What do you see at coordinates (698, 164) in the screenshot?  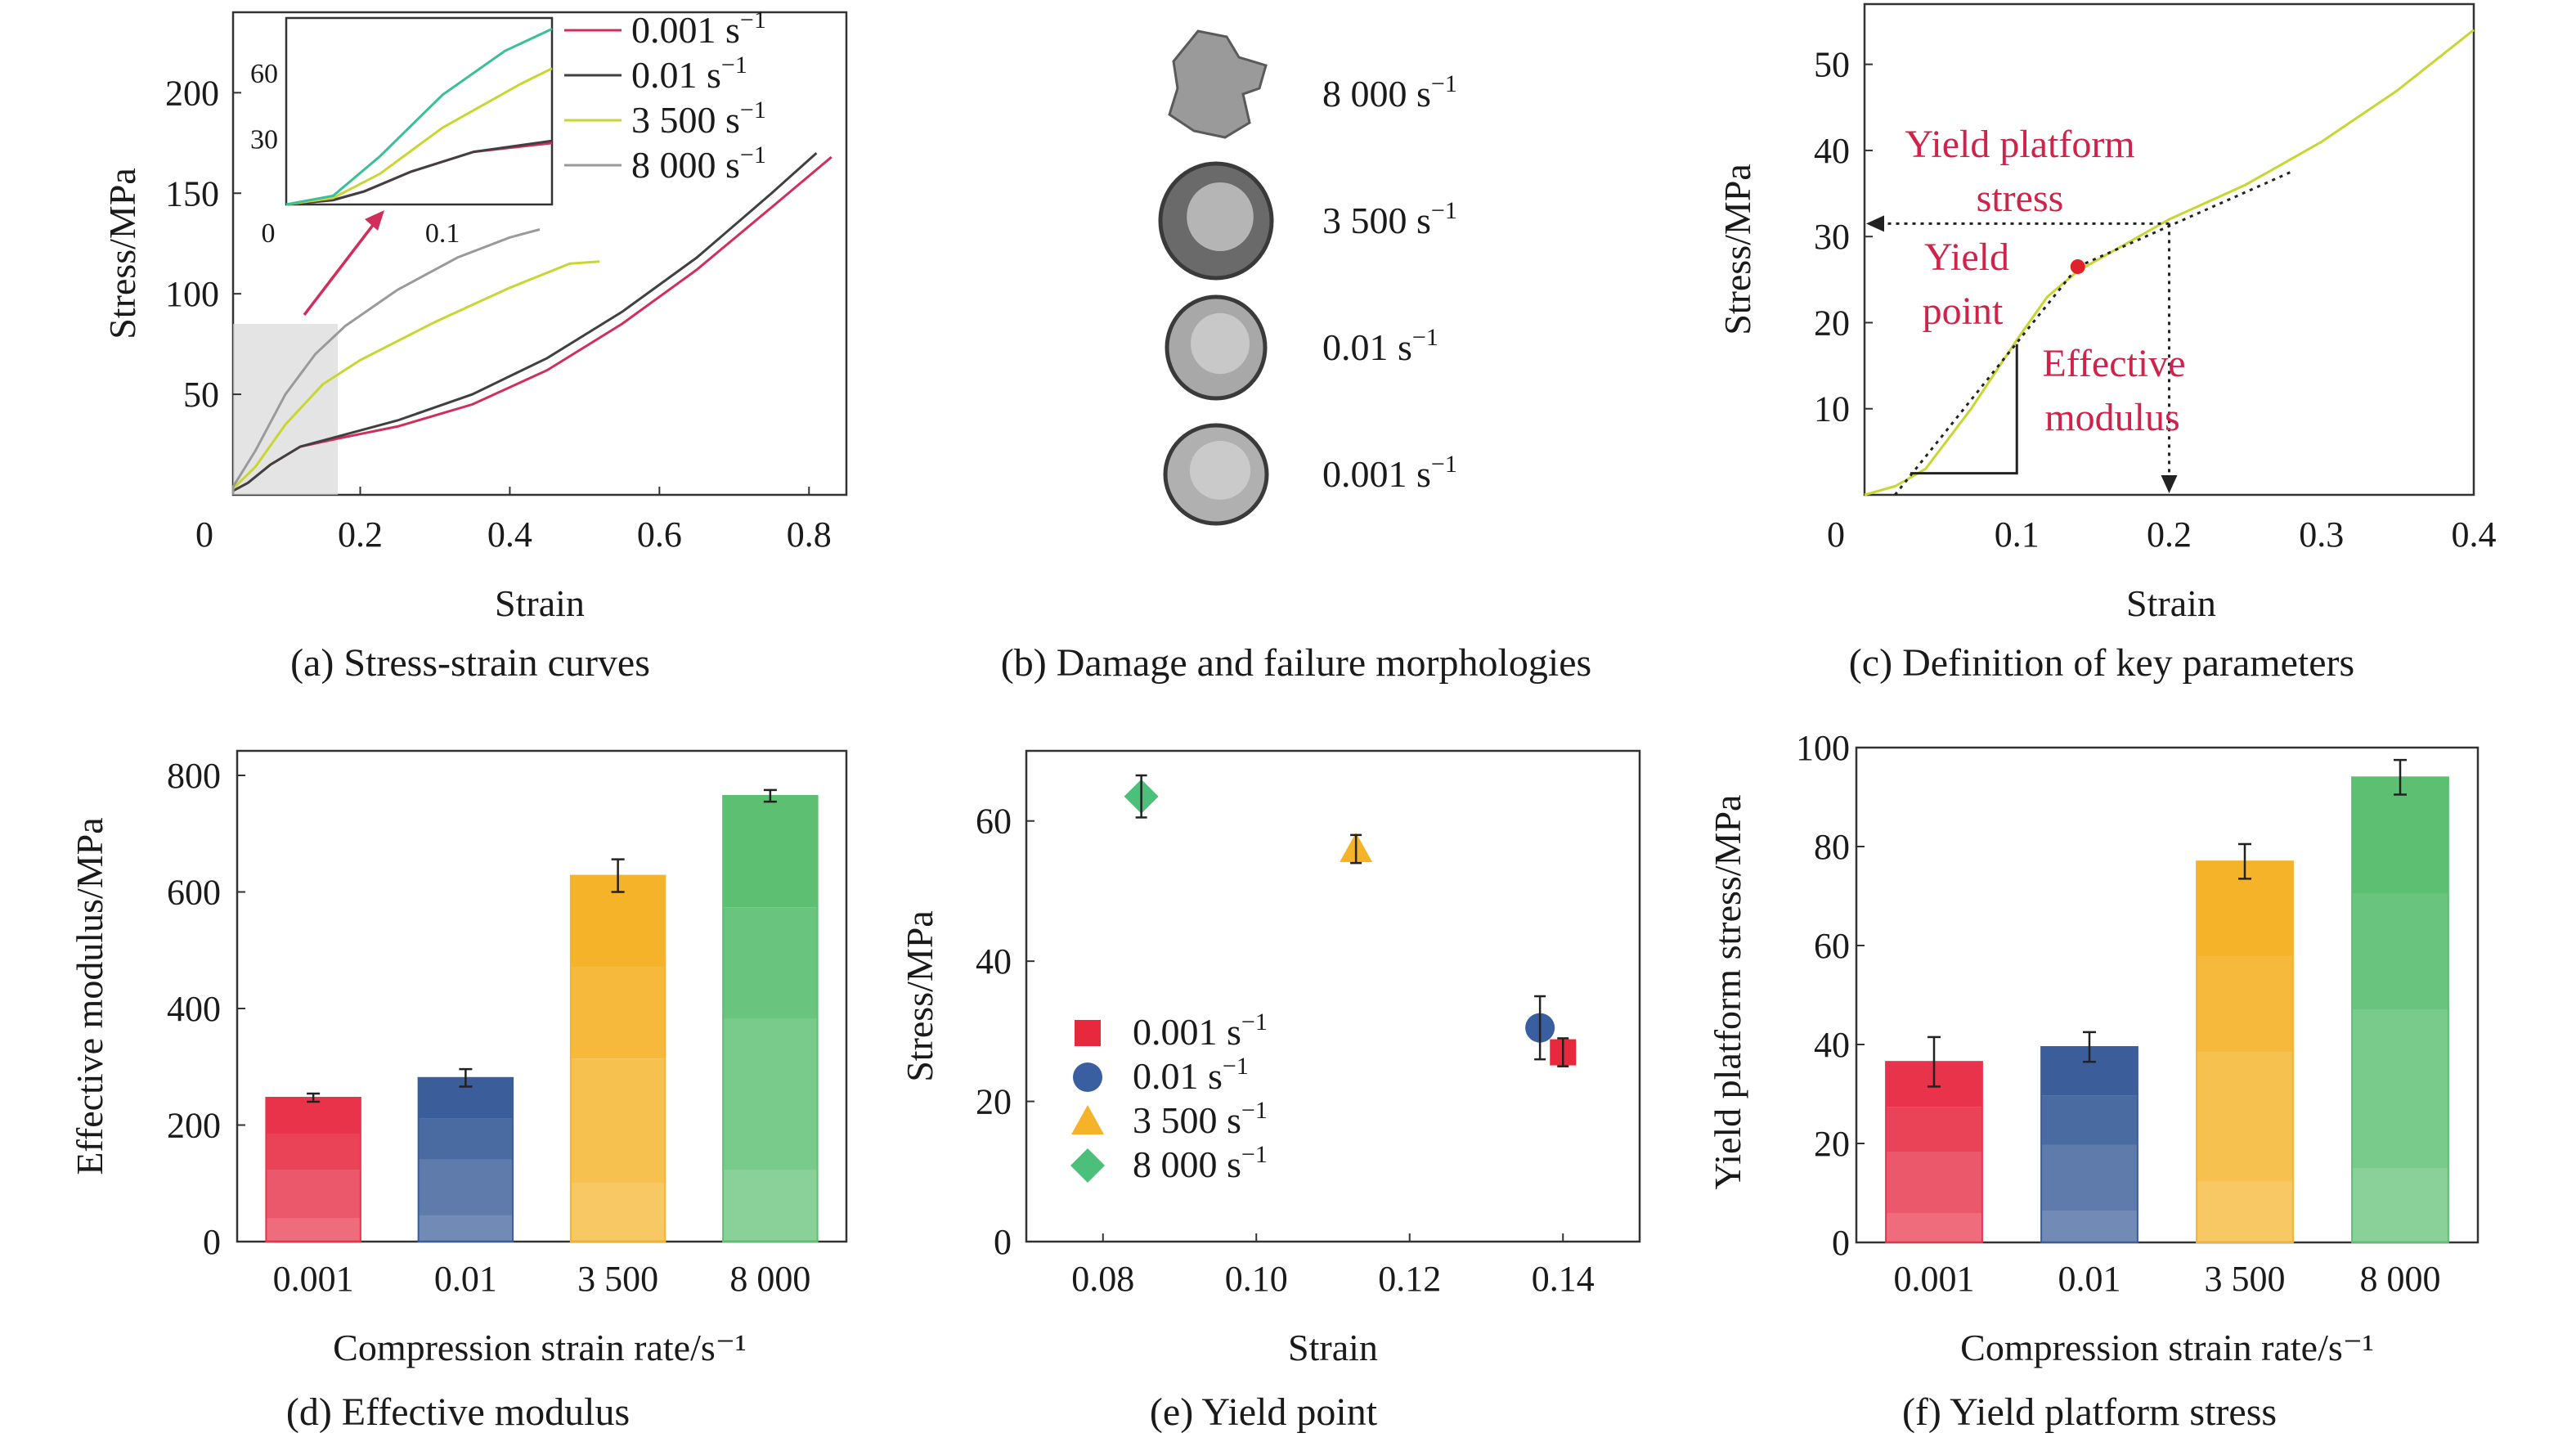 I see `panel-a-legend-label: 8 000 s−1` at bounding box center [698, 164].